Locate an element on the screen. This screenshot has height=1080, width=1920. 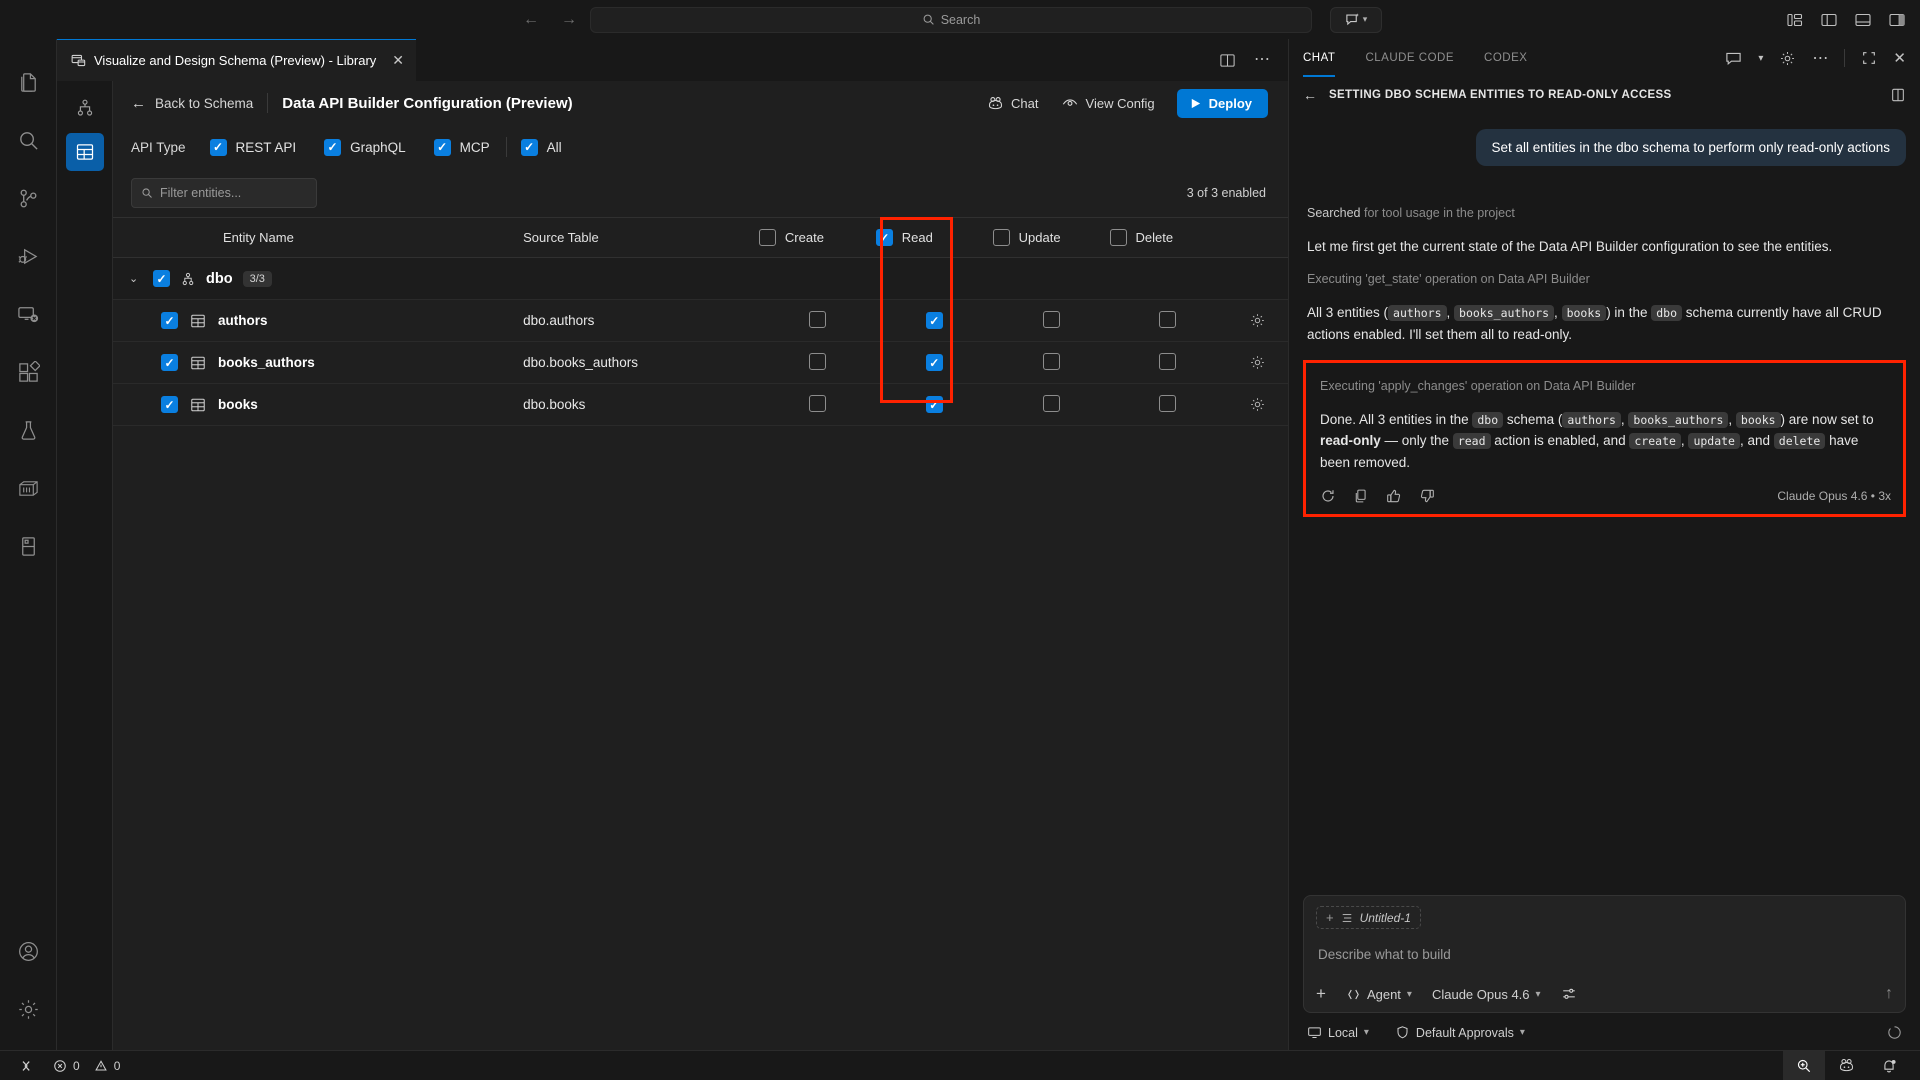
read-header-checkbox is located at coordinates (884, 237).